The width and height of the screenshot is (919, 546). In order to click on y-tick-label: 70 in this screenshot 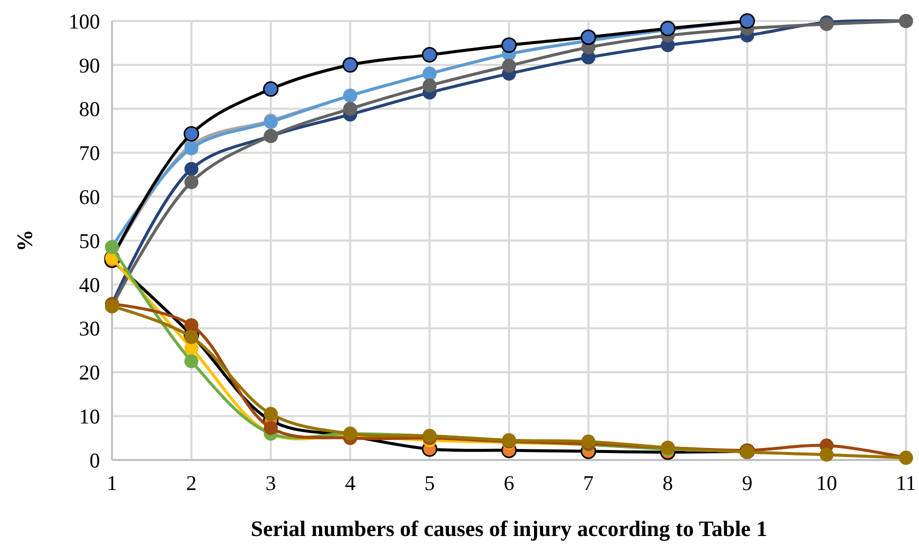, I will do `click(89, 153)`.